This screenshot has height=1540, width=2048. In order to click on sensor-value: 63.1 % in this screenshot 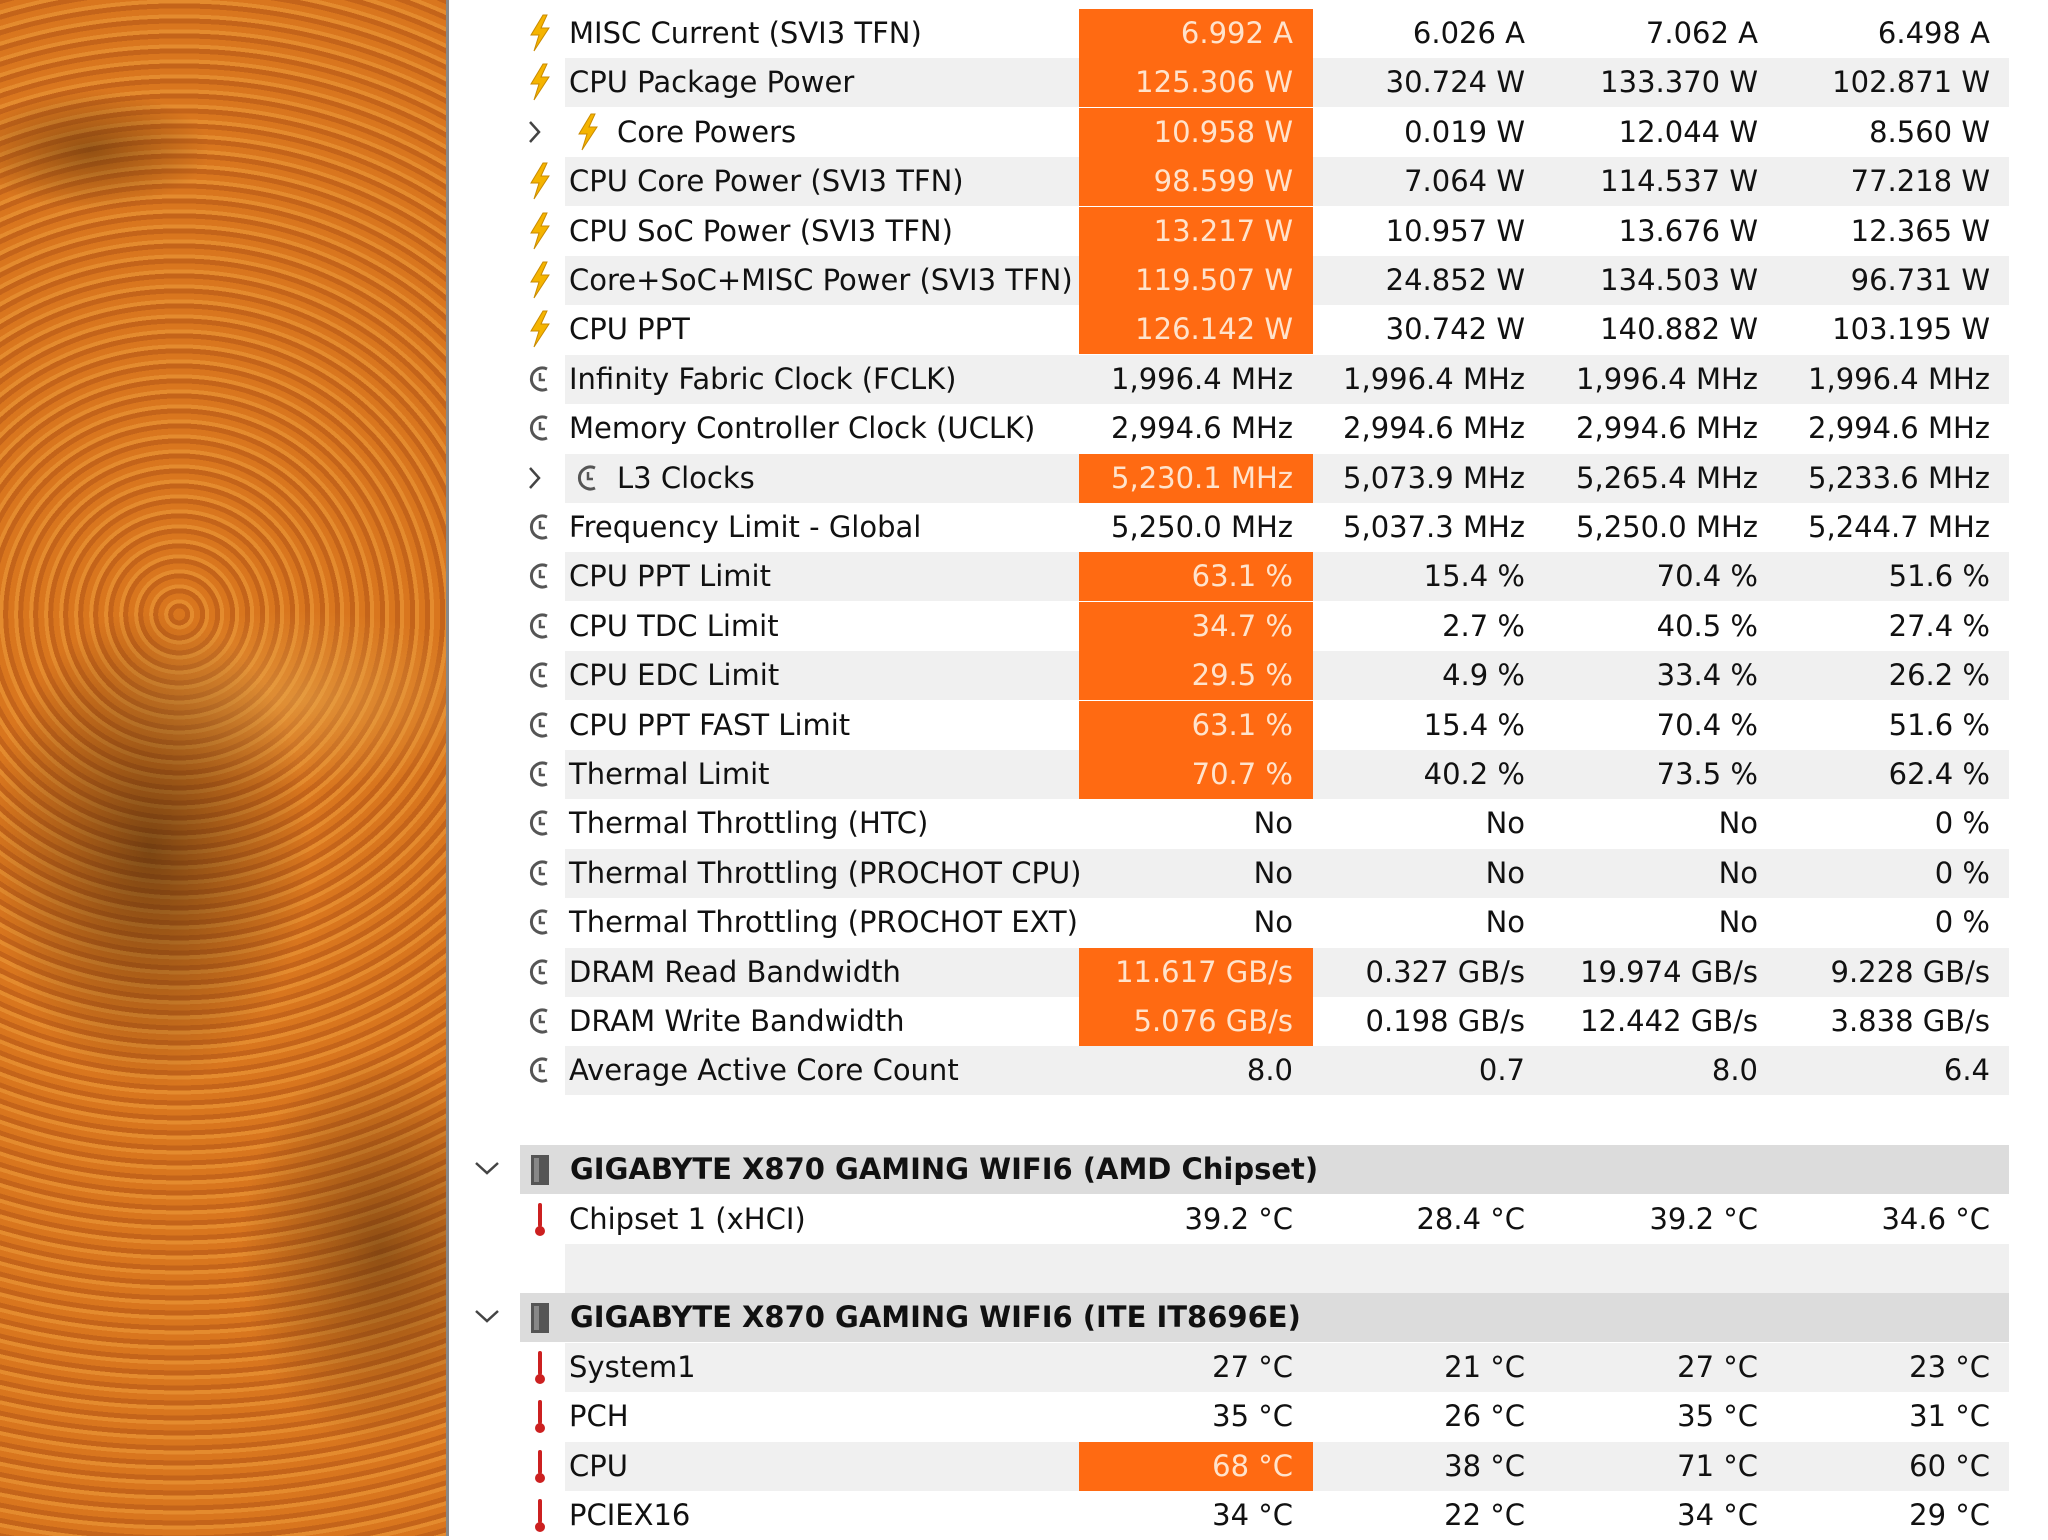, I will do `click(1242, 576)`.